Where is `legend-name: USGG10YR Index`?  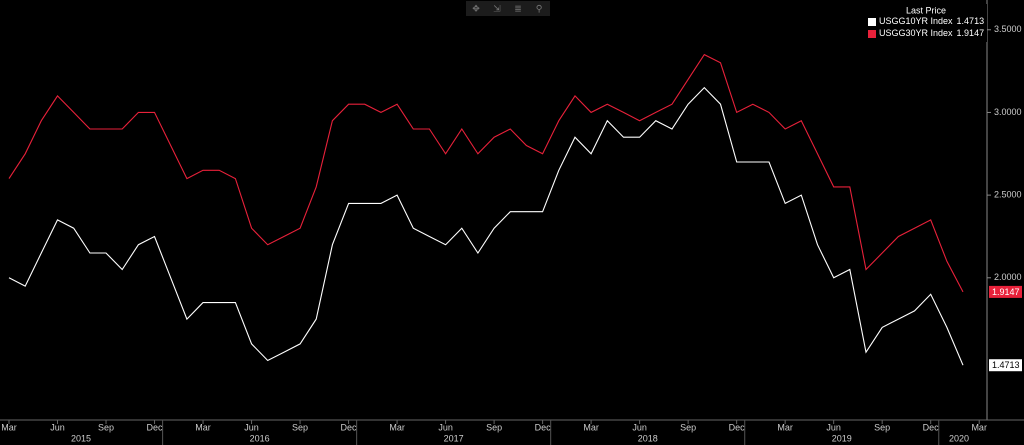
legend-name: USGG10YR Index is located at coordinates (916, 21).